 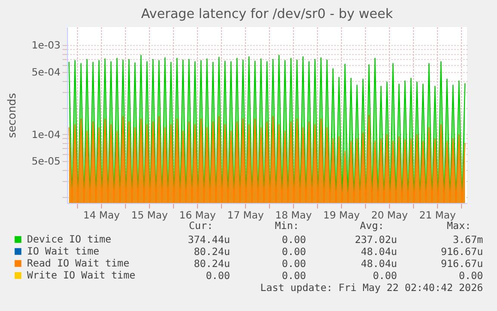 What do you see at coordinates (200, 226) in the screenshot?
I see `text: Cur:` at bounding box center [200, 226].